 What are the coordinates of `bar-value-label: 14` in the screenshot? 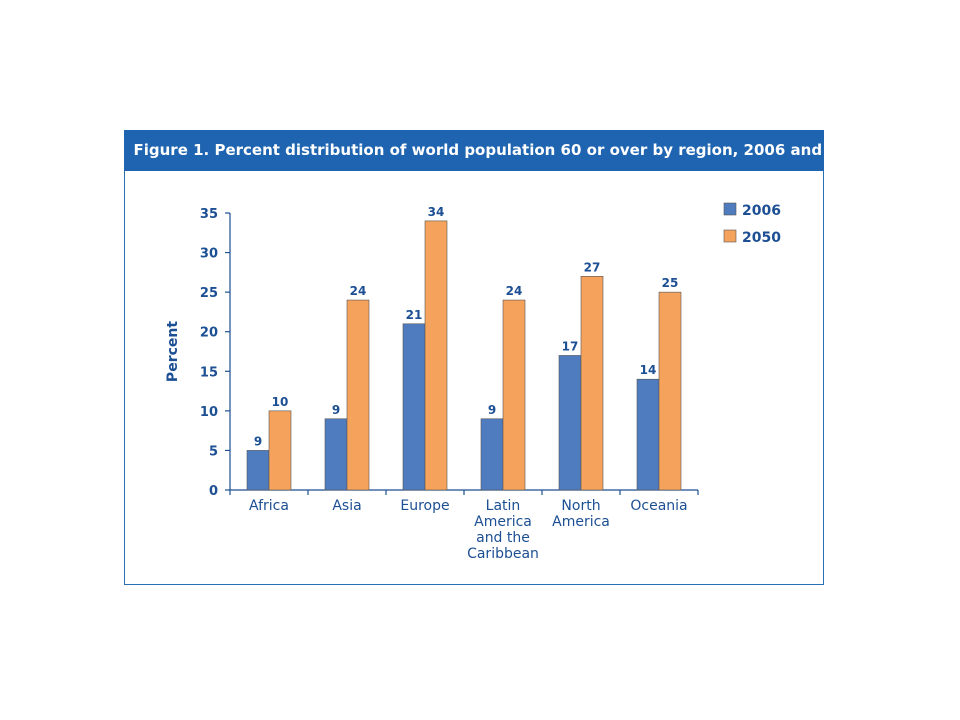 It's located at (648, 370).